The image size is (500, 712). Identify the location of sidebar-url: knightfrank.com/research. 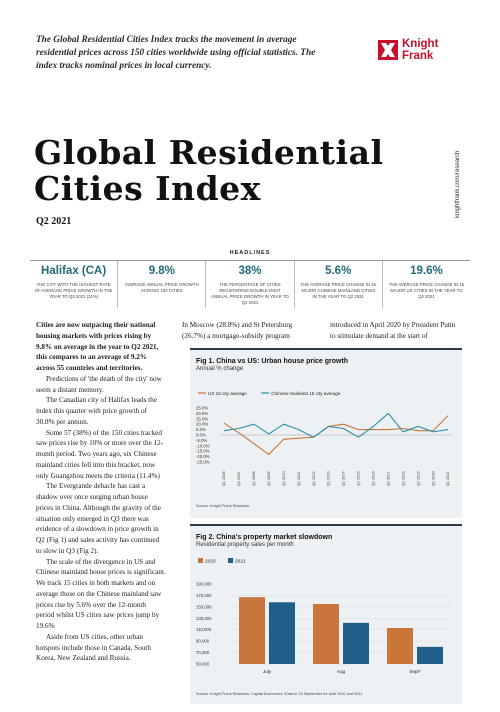
(461, 173).